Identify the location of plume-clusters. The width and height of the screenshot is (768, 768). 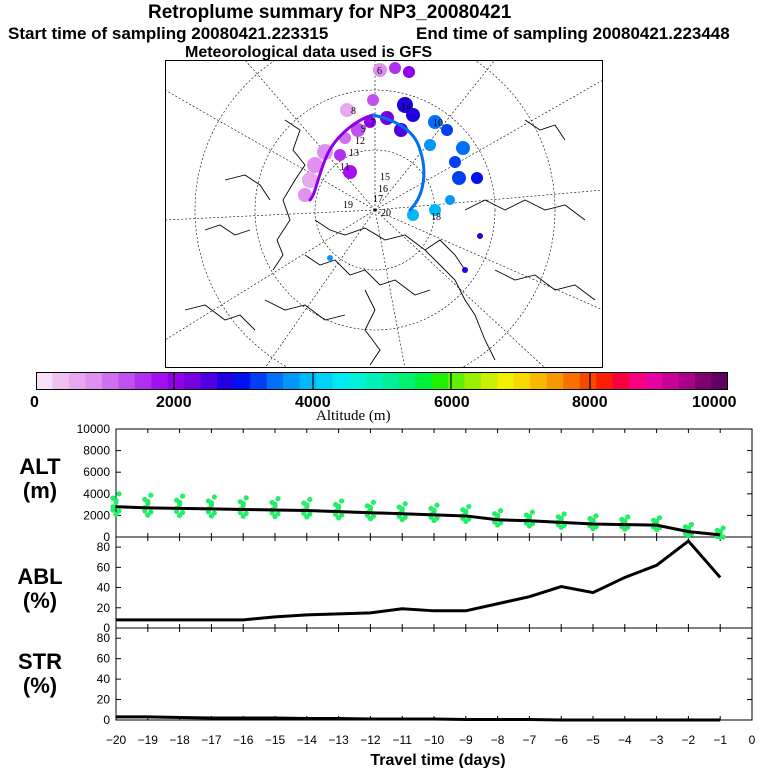
(390, 167).